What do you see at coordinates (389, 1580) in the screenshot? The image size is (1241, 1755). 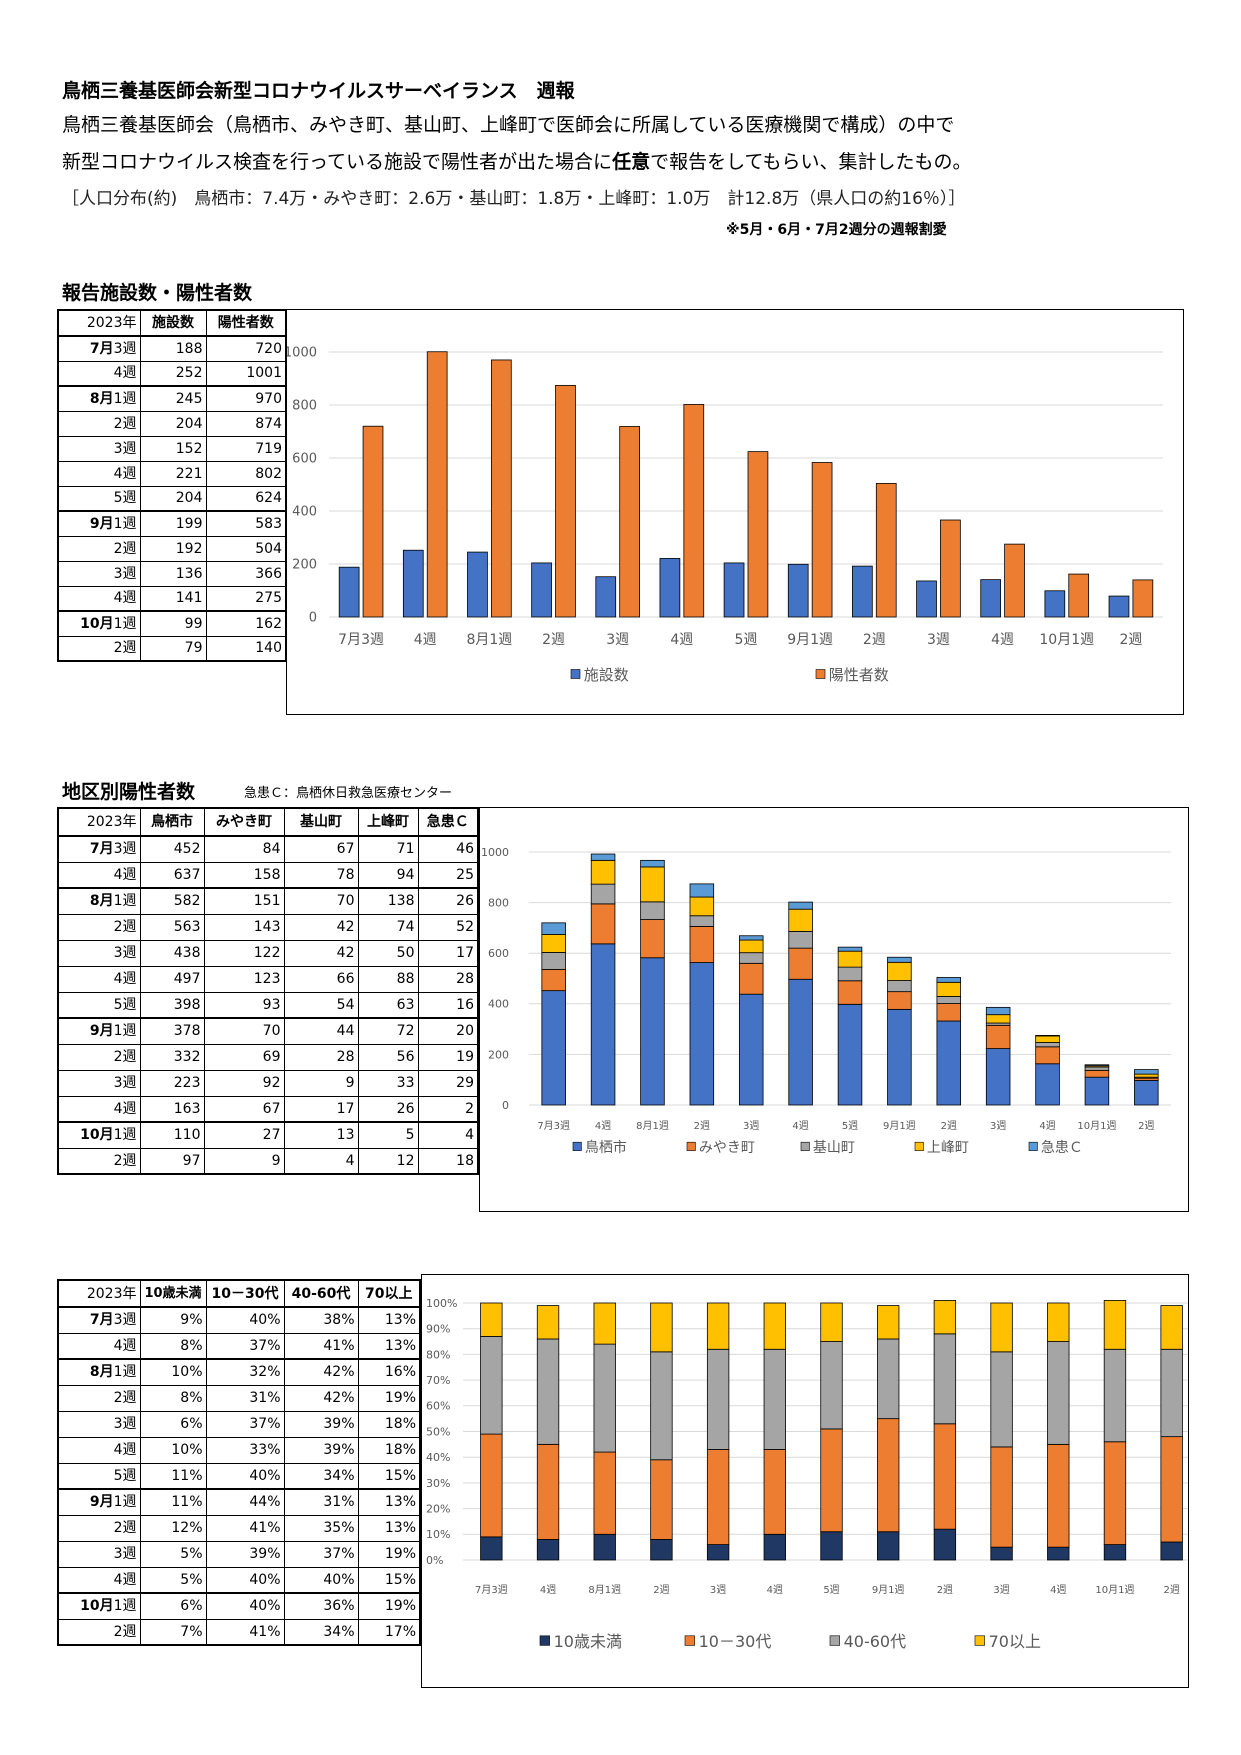 I see `age70plus-value: 15%` at bounding box center [389, 1580].